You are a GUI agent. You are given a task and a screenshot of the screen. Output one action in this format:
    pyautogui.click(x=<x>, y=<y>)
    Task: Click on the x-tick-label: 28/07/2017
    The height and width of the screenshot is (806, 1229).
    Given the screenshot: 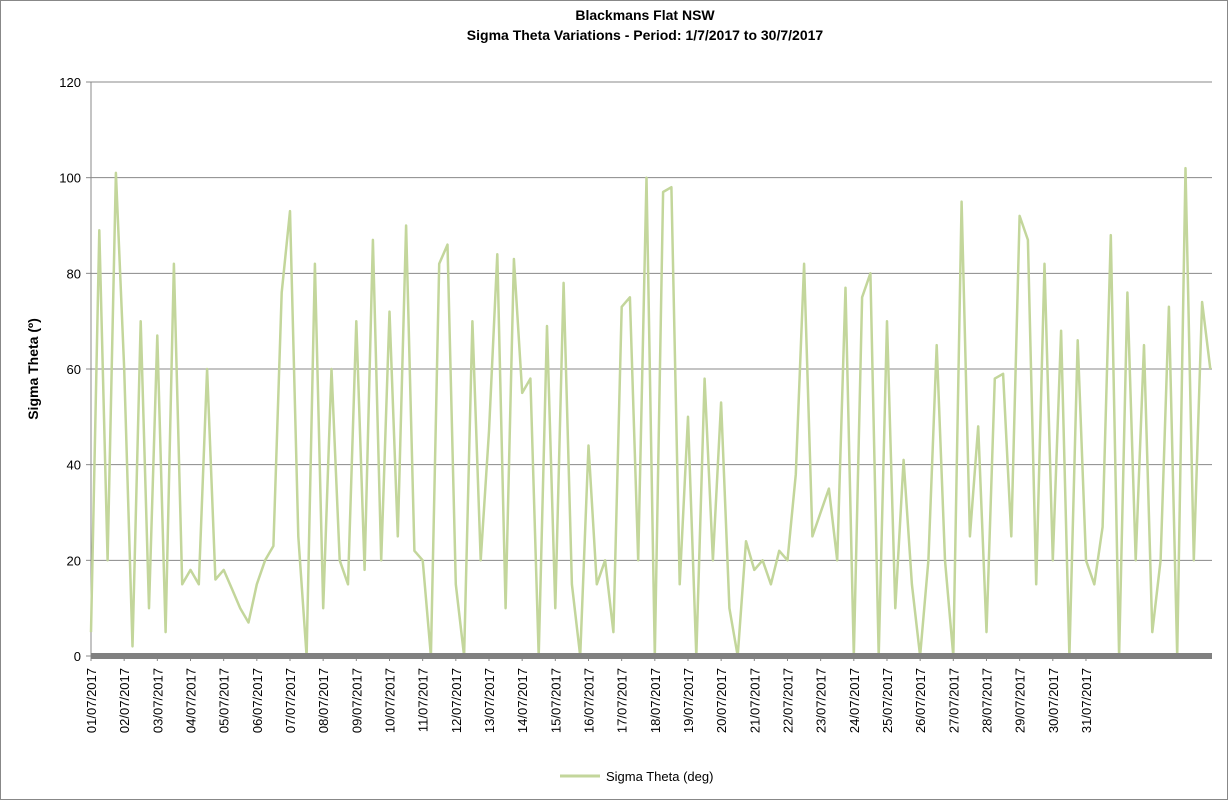 What is the action you would take?
    pyautogui.click(x=986, y=700)
    